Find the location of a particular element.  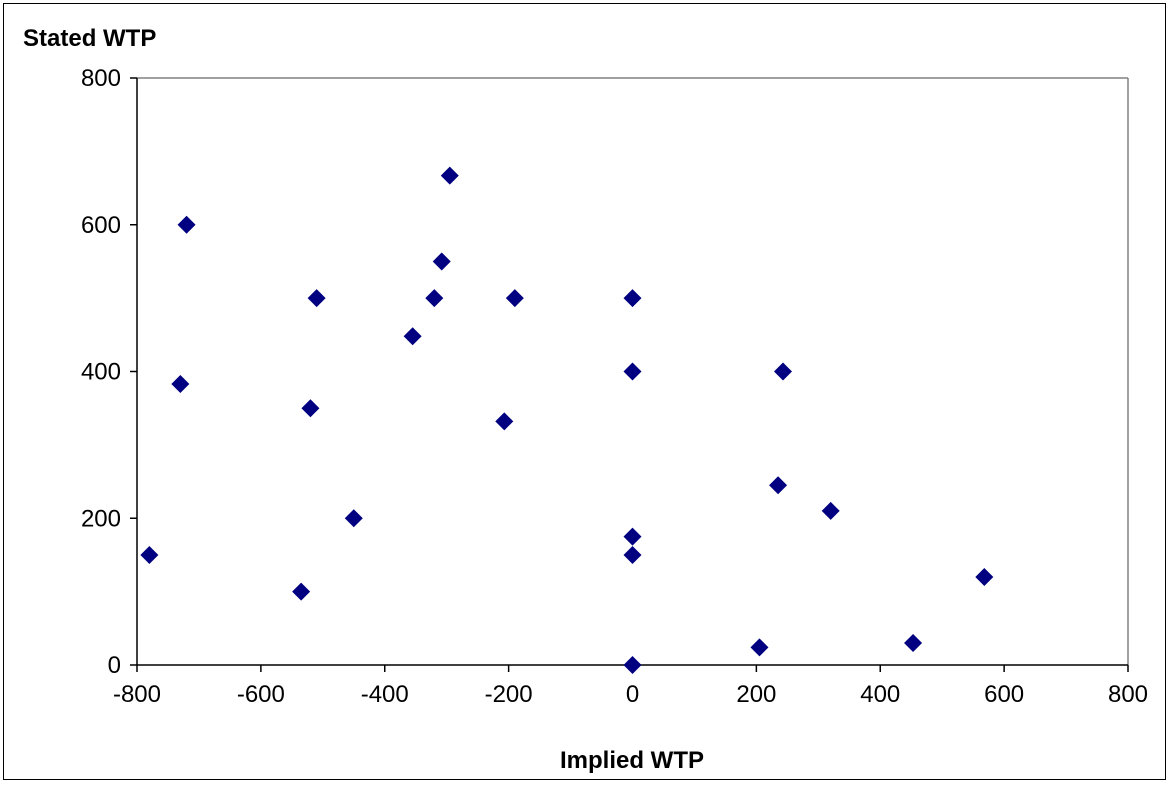

x-tick-labels: -800 -600 -400 -200 0 200 400 600 800 is located at coordinates (630, 694).